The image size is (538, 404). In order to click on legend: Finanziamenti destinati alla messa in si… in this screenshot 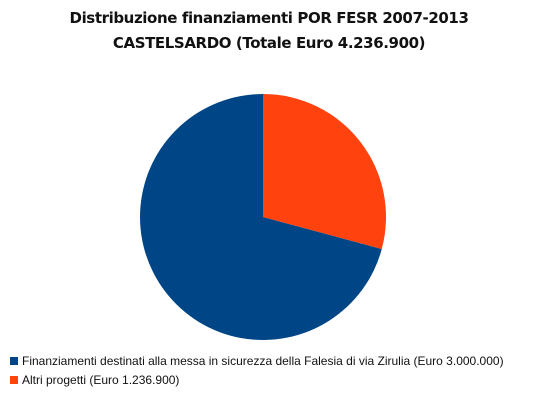, I will do `click(257, 370)`.